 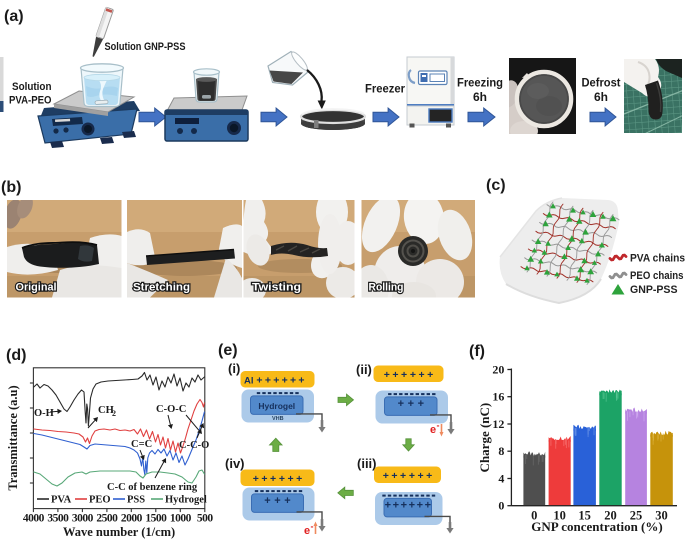 I want to click on svg-text: PVA chains, so click(x=657, y=259).